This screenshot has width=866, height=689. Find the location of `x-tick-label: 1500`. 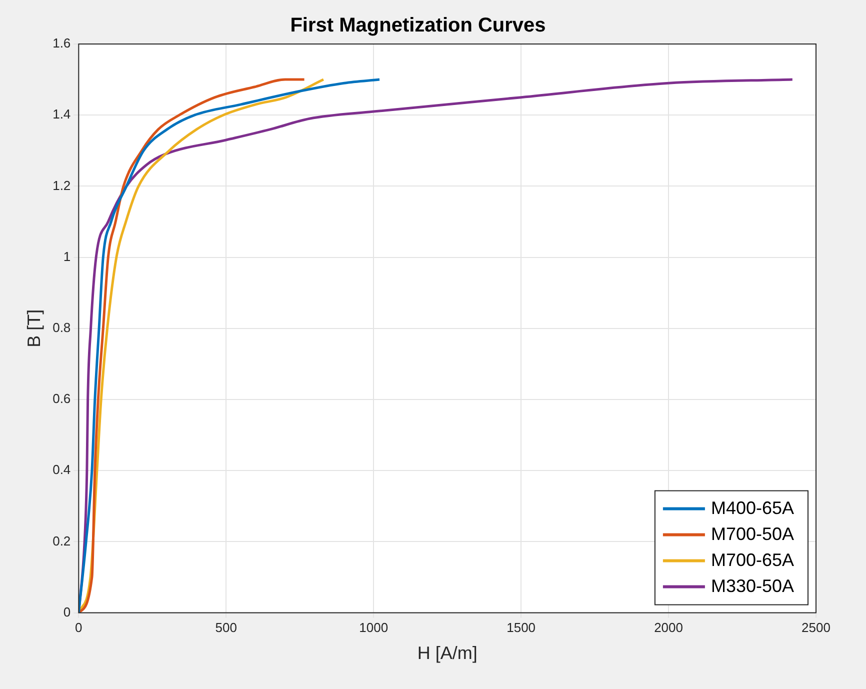

x-tick-label: 1500 is located at coordinates (521, 628).